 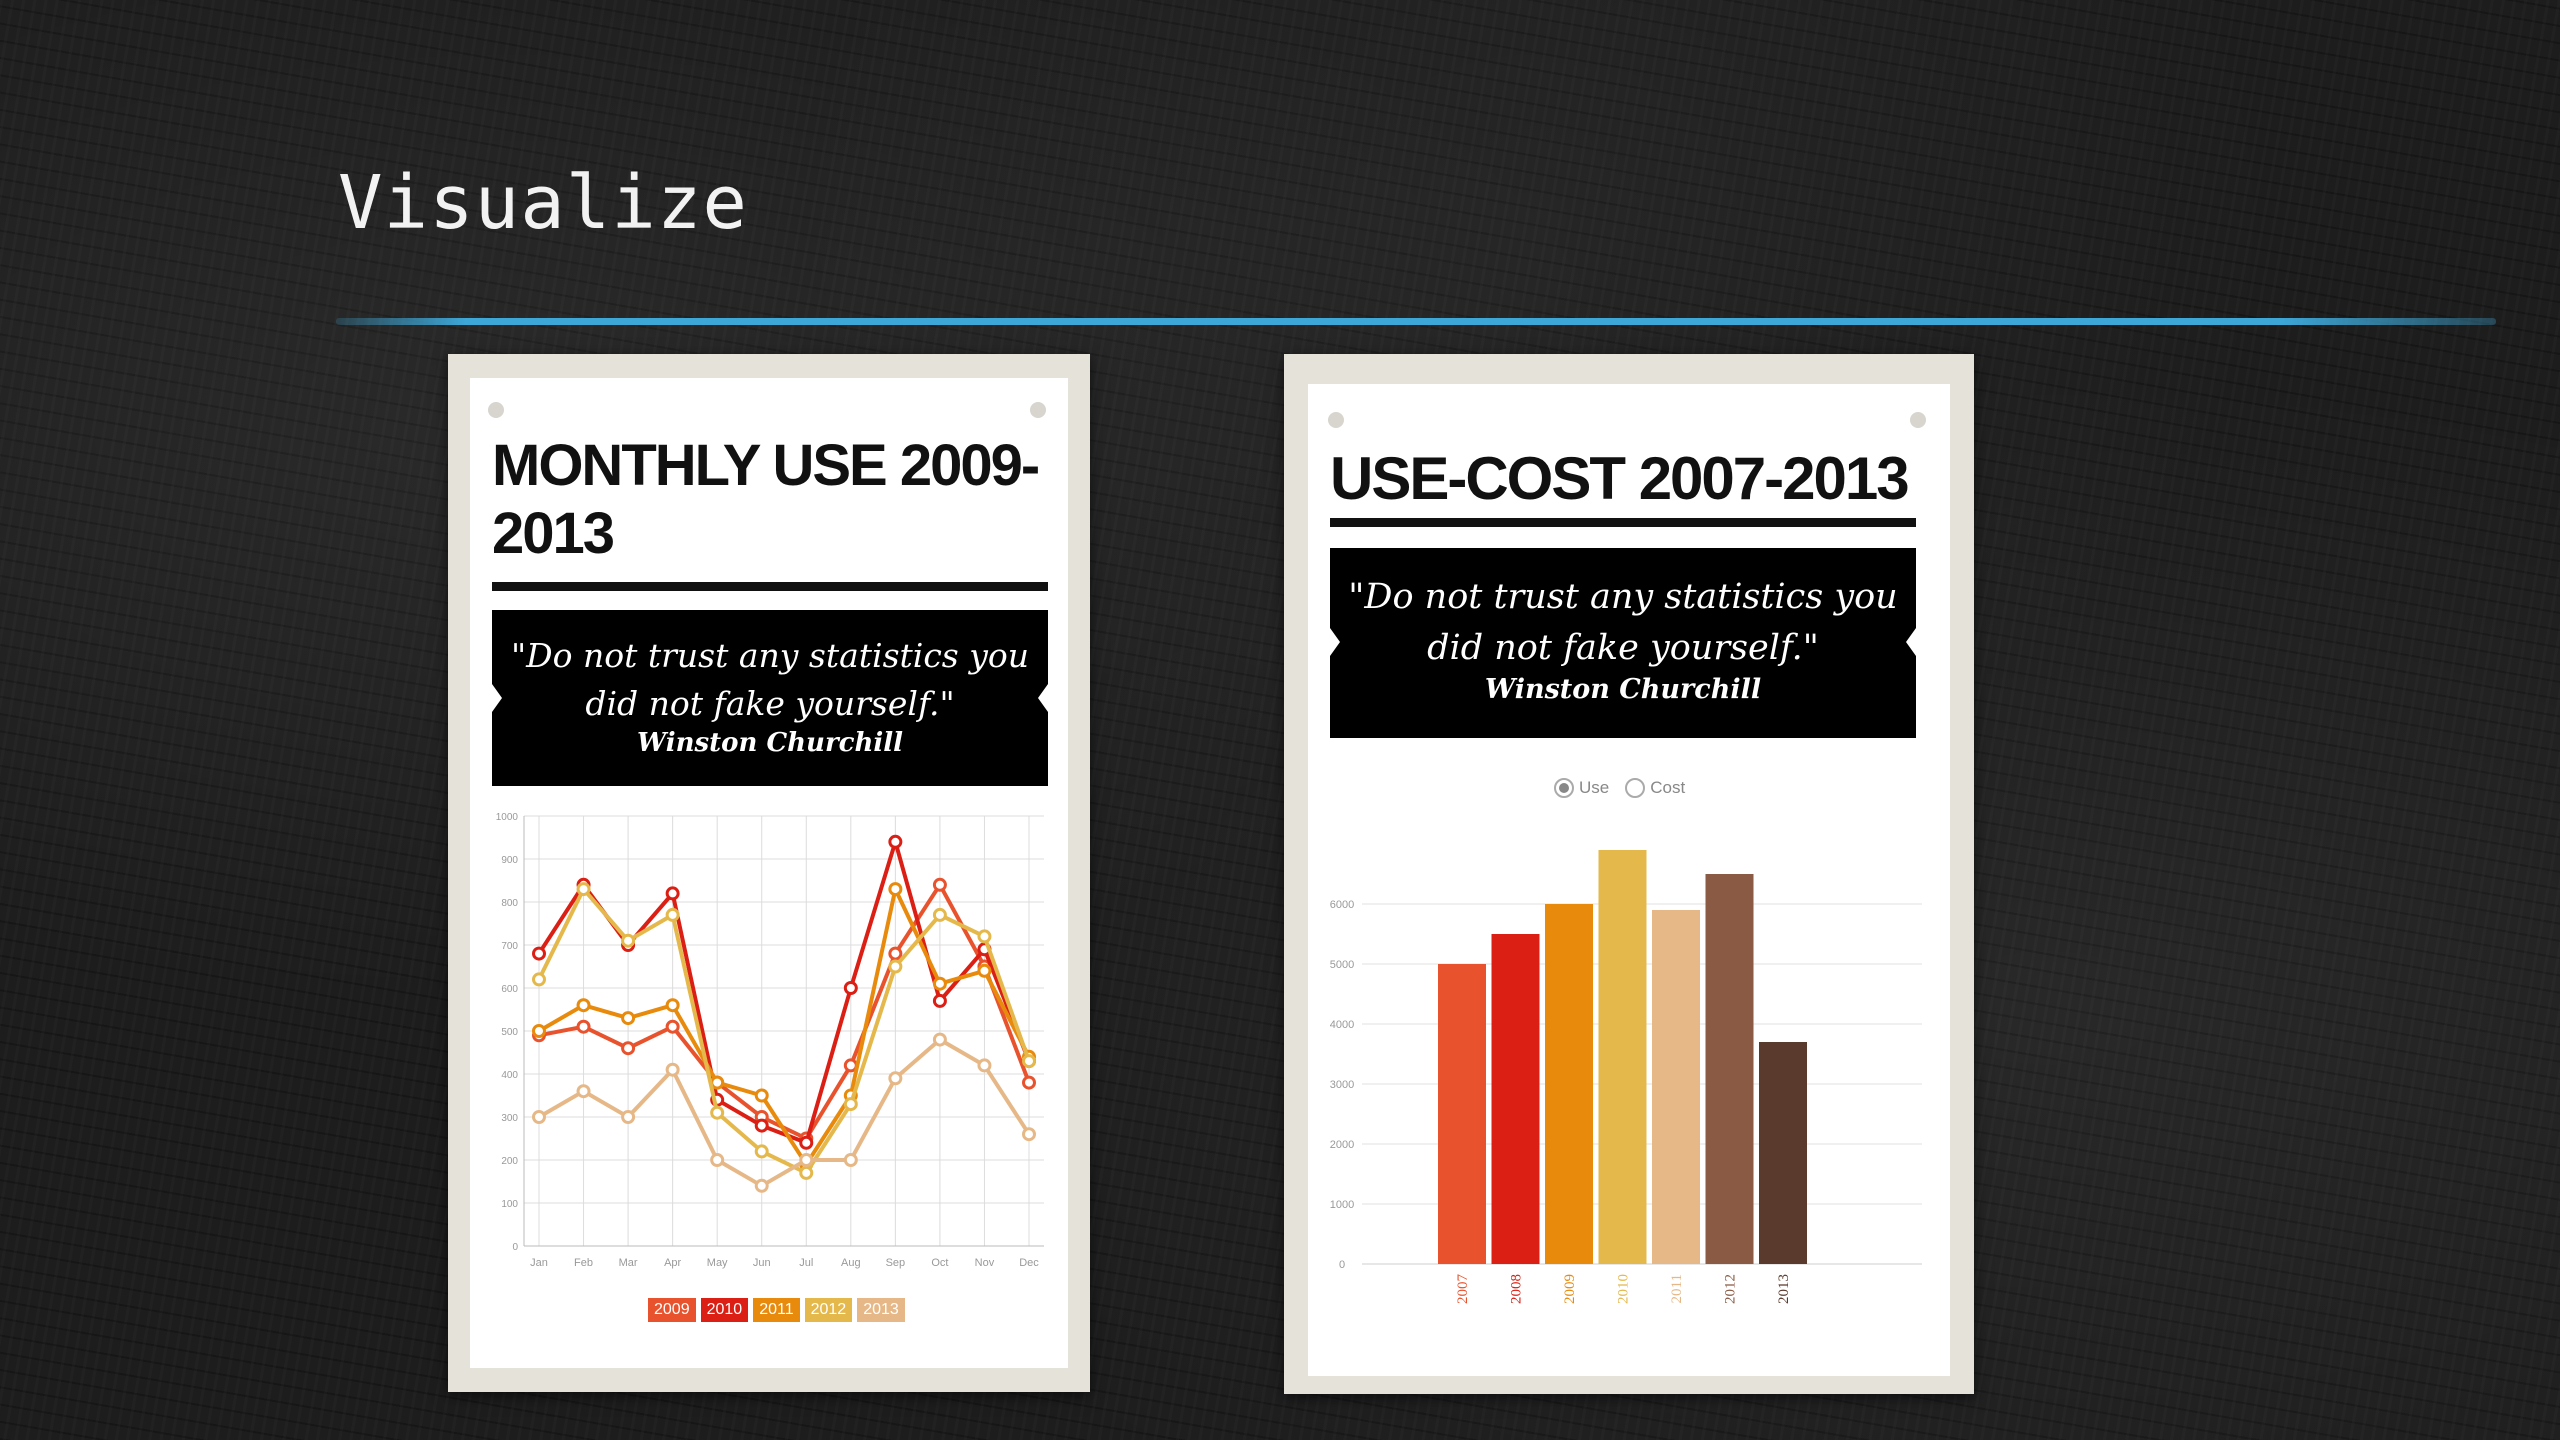 What do you see at coordinates (1622, 1057) in the screenshot?
I see `bar-2010` at bounding box center [1622, 1057].